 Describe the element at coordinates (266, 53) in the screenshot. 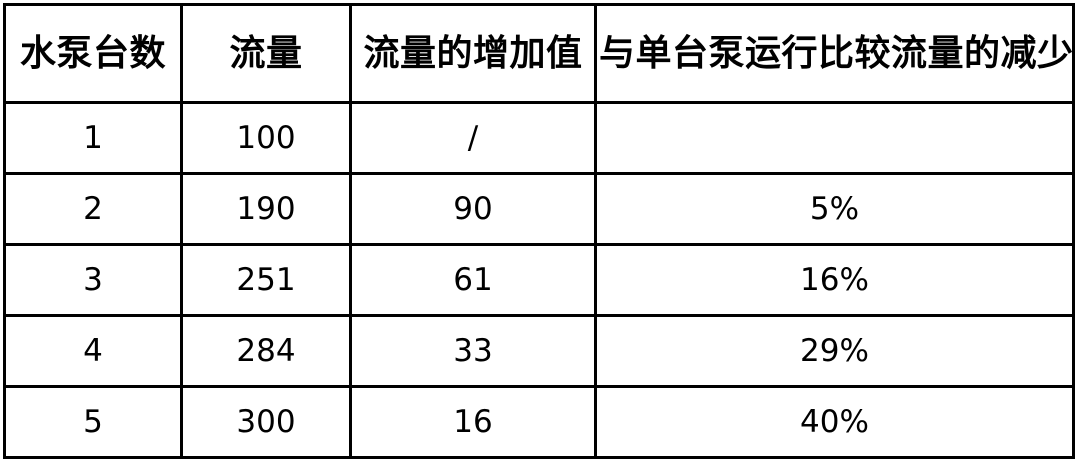

I see `column-header-flow: 流量` at that location.